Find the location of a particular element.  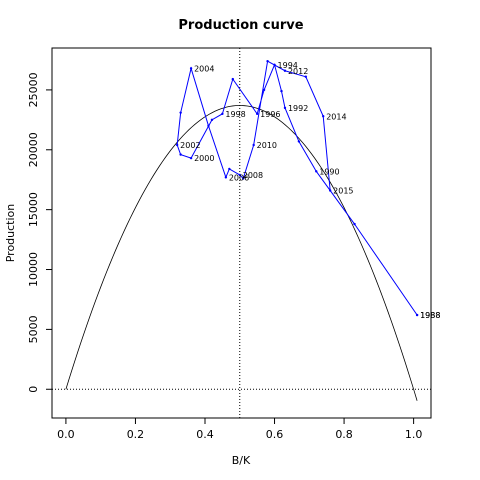

data-point-2000 is located at coordinates (191, 158).